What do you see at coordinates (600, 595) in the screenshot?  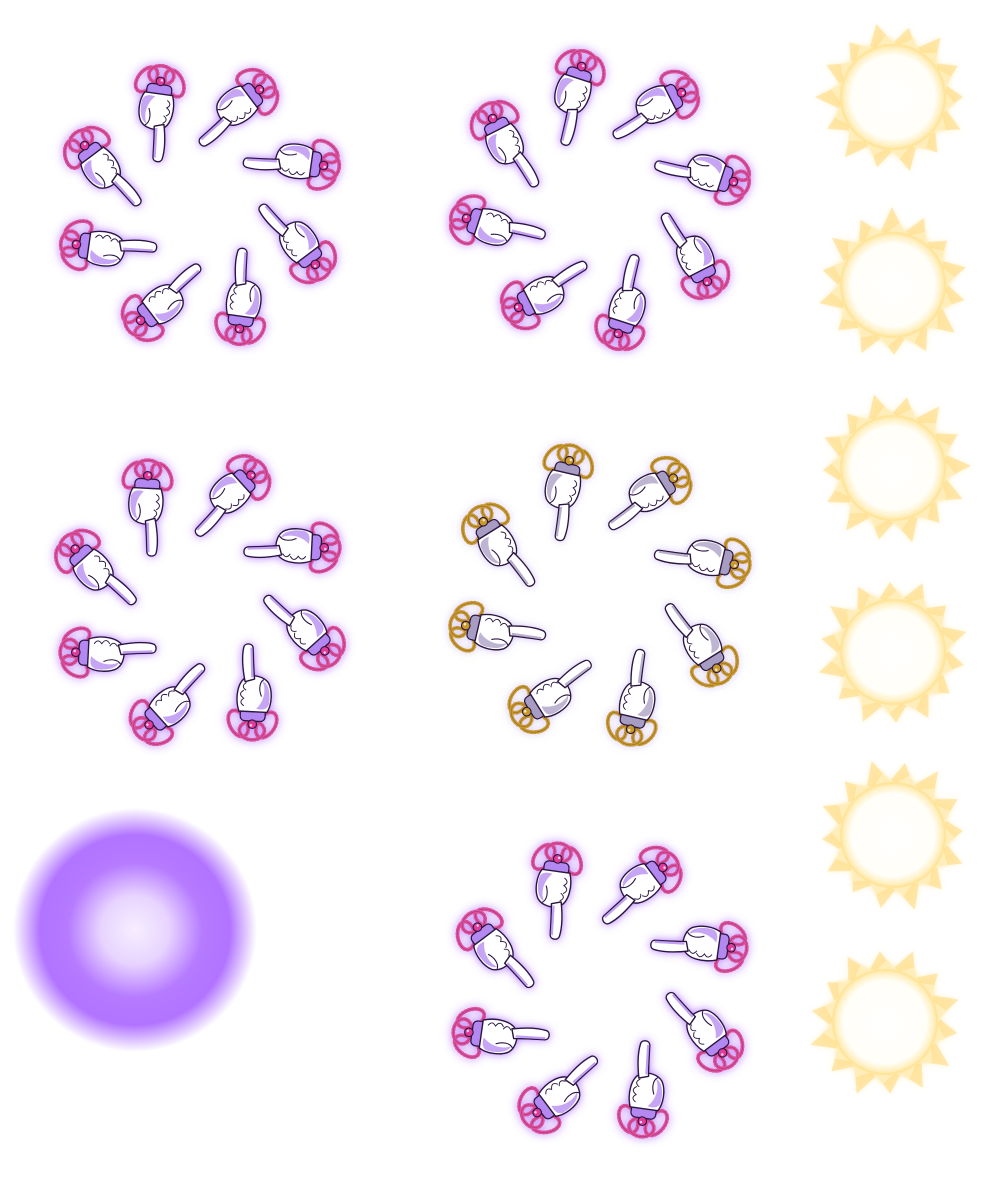 I see `ring-gray-gold` at bounding box center [600, 595].